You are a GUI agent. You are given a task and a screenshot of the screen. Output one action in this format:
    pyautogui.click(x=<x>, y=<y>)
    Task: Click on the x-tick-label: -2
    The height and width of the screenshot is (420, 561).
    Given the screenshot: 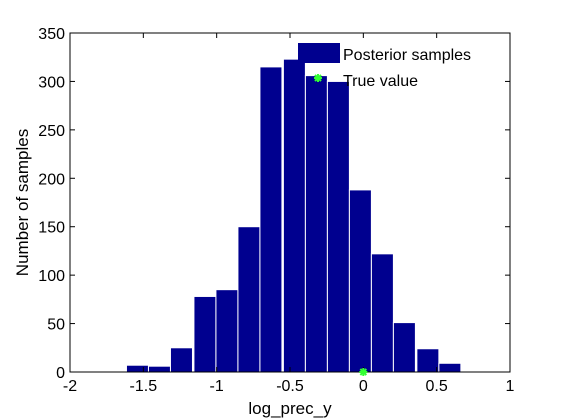 What is the action you would take?
    pyautogui.click(x=70, y=386)
    